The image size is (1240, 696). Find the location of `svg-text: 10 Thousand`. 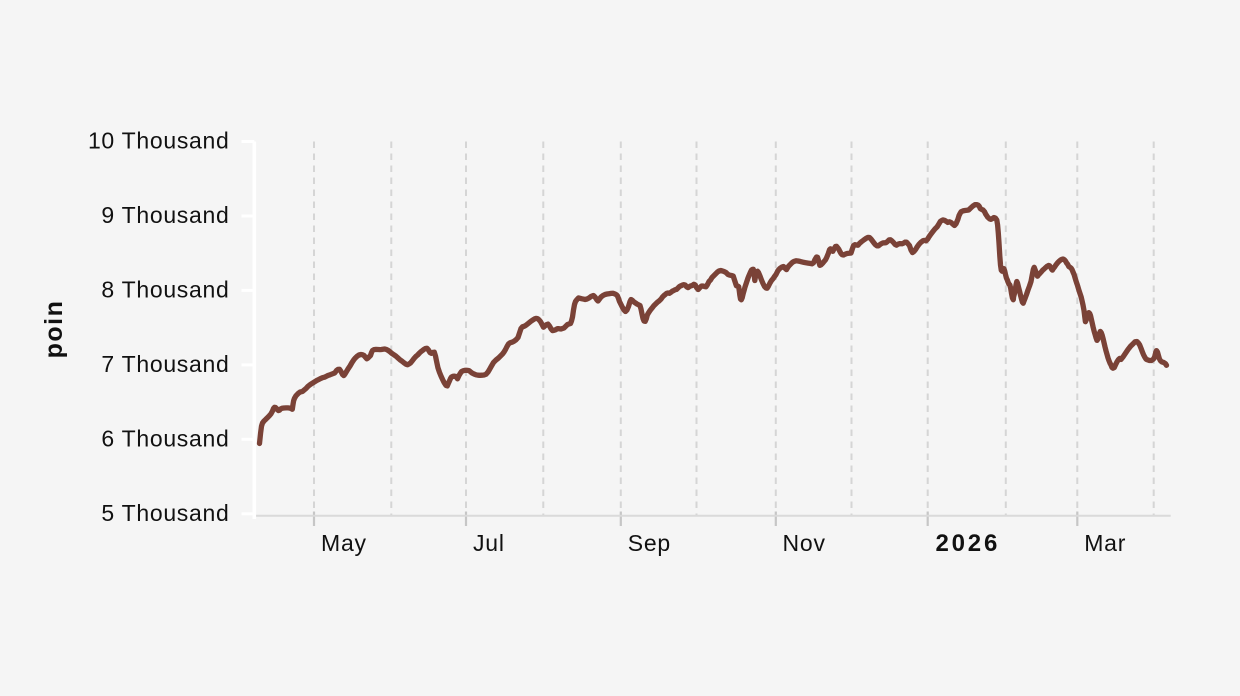

svg-text: 10 Thousand is located at coordinates (159, 141).